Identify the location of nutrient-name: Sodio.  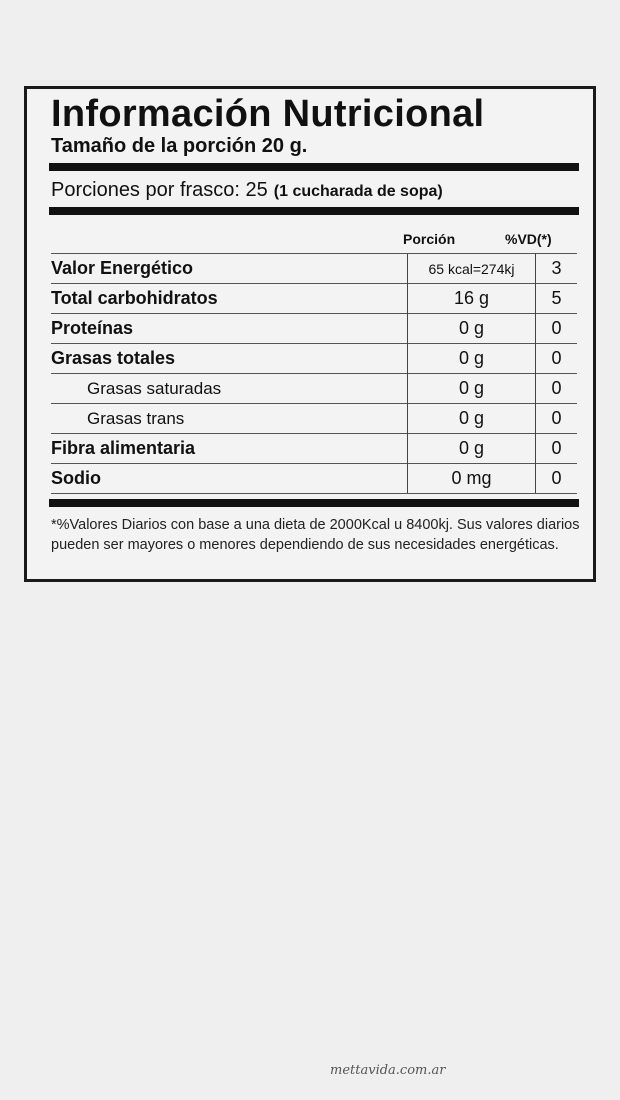
(229, 478).